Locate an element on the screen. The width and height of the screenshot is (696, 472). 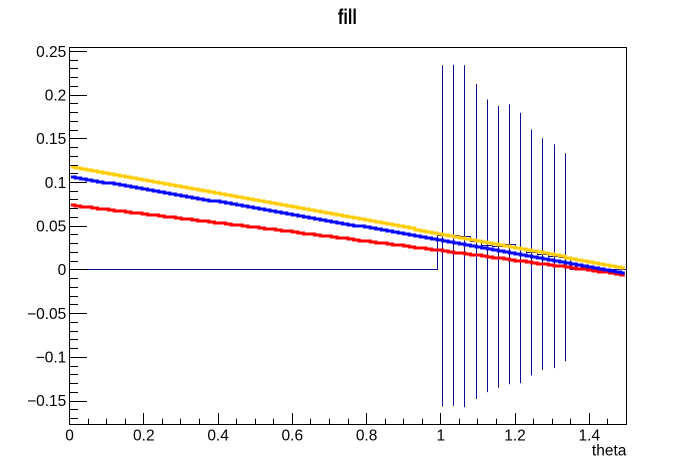
svg-text: fill is located at coordinates (347, 17).